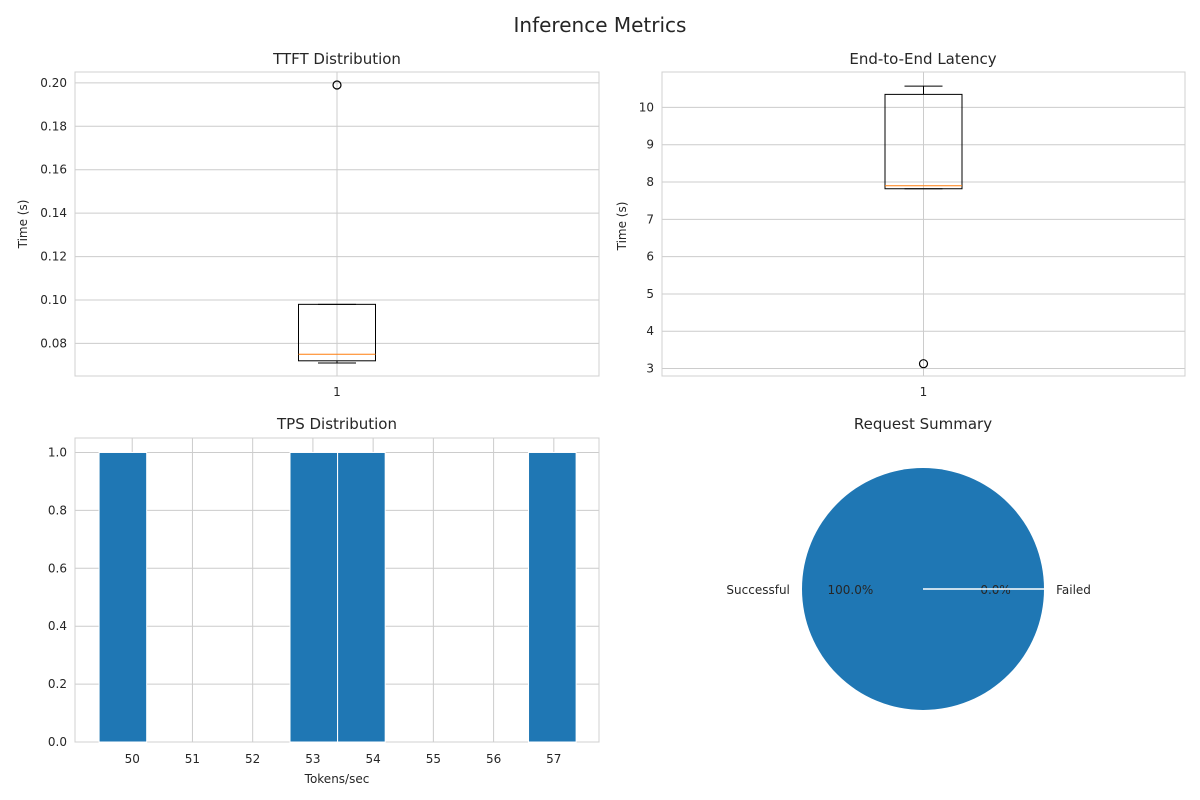 The image size is (1200, 800). I want to click on tps-xtick-label: 53, so click(312, 759).